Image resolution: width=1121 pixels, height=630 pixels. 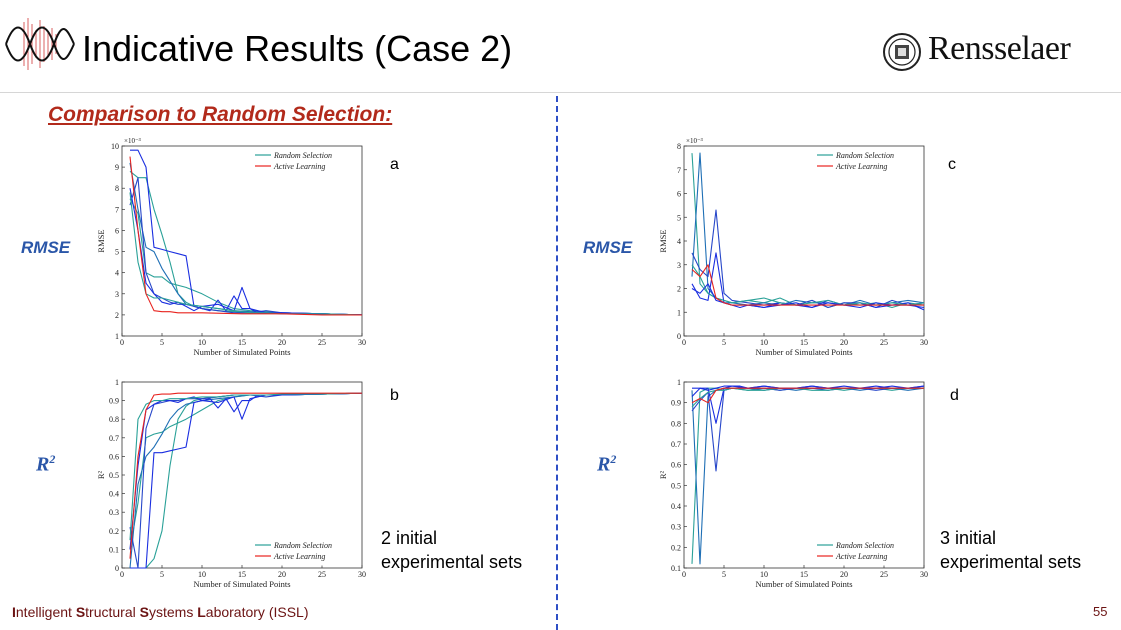 I want to click on footer-initial-l: L, so click(x=201, y=612).